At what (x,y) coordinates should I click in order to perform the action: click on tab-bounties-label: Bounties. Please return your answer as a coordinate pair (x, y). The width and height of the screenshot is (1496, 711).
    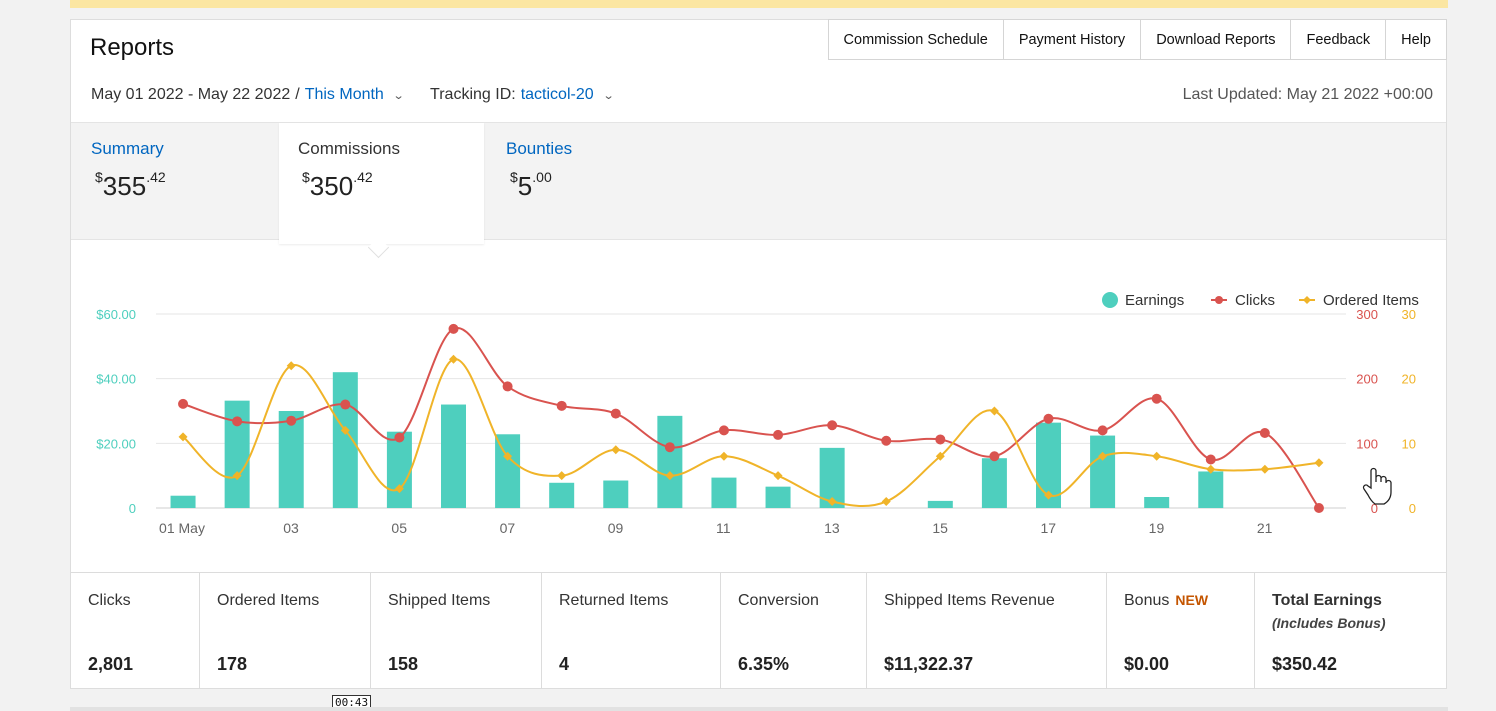
    Looking at the image, I should click on (539, 148).